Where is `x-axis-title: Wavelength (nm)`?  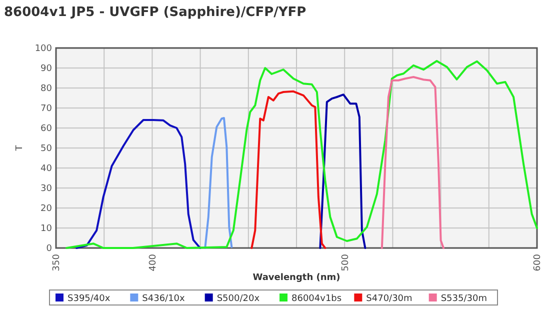 x-axis-title: Wavelength (nm) is located at coordinates (296, 278).